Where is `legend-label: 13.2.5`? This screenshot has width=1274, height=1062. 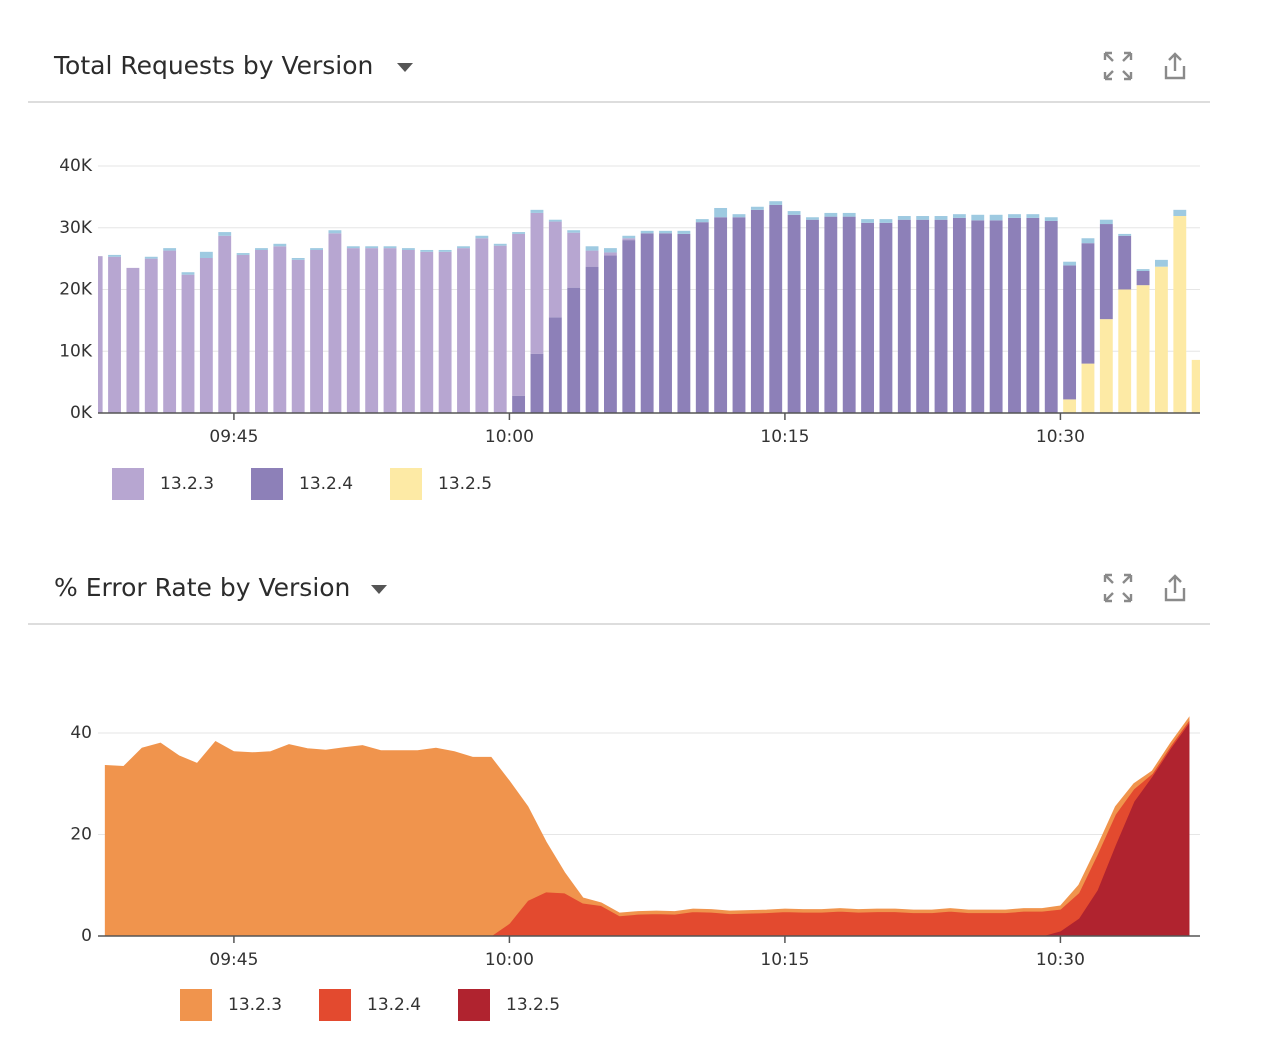
legend-label: 13.2.5 is located at coordinates (533, 1005).